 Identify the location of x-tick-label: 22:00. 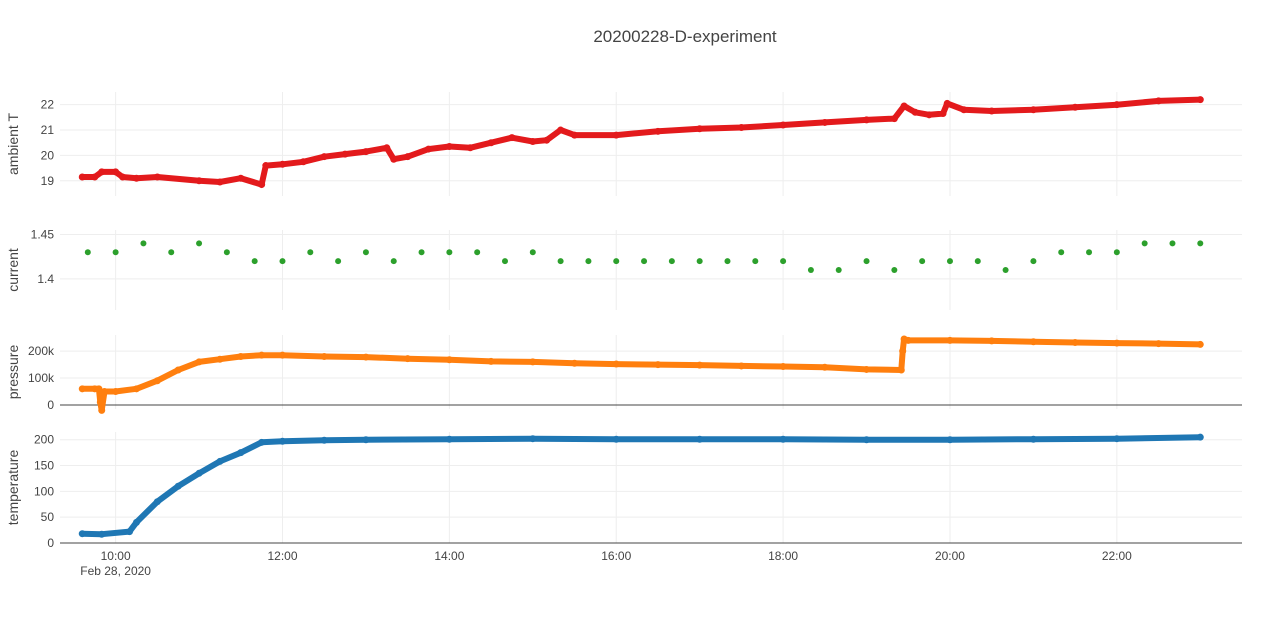
(1117, 556).